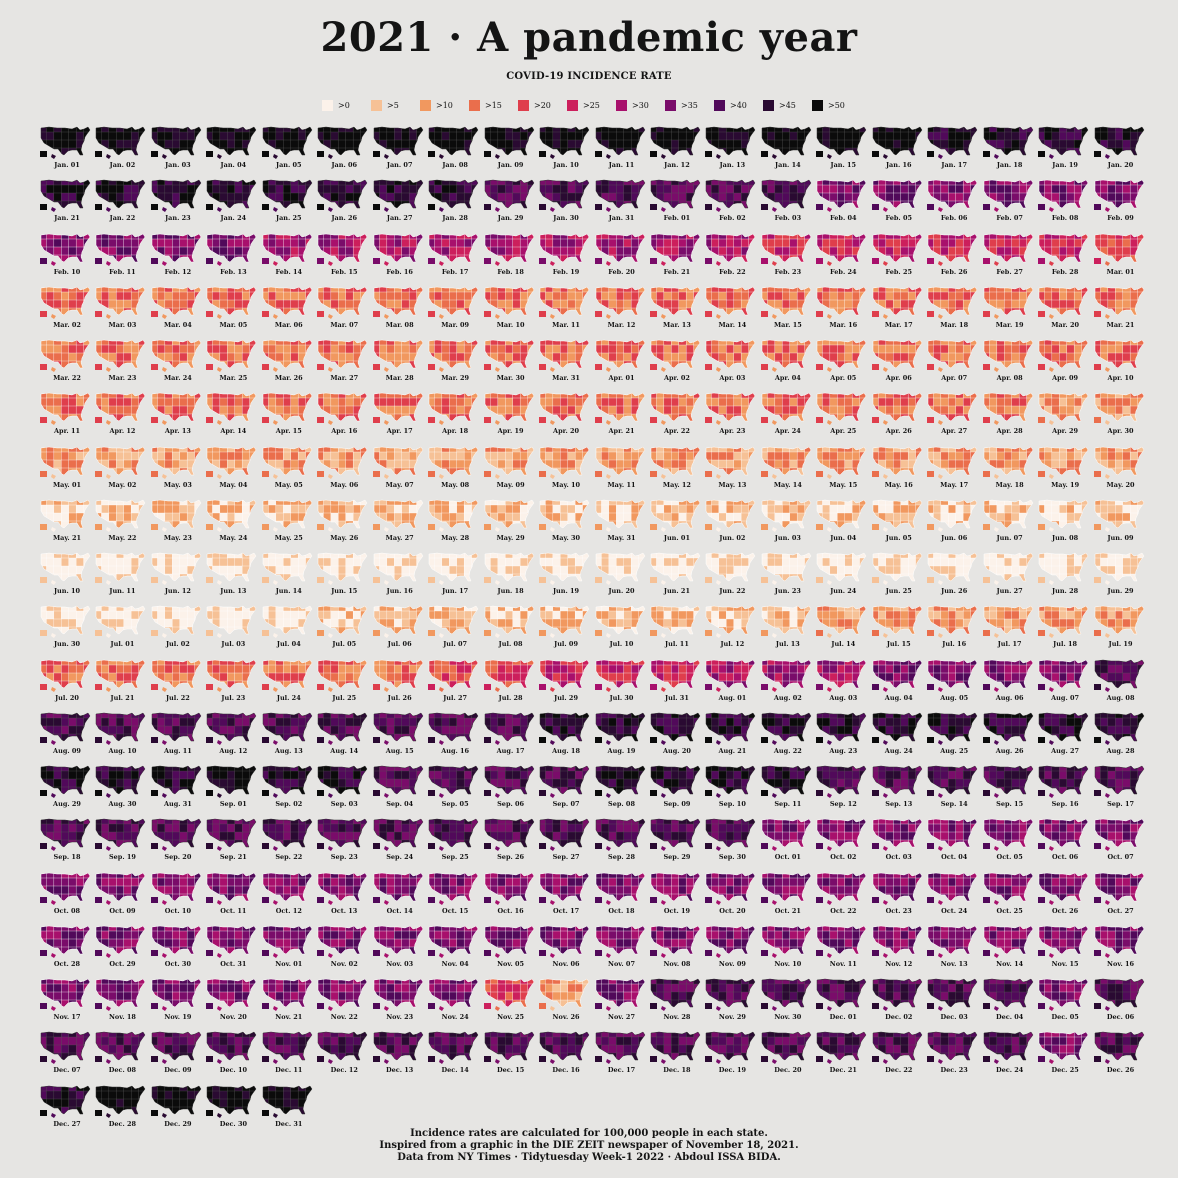  Describe the element at coordinates (621, 1070) in the screenshot. I see `day-label: Dec. 17` at that location.